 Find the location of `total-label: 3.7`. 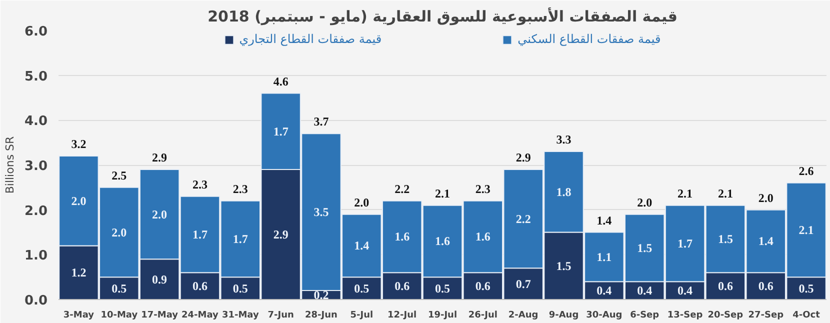

total-label: 3.7 is located at coordinates (321, 121).